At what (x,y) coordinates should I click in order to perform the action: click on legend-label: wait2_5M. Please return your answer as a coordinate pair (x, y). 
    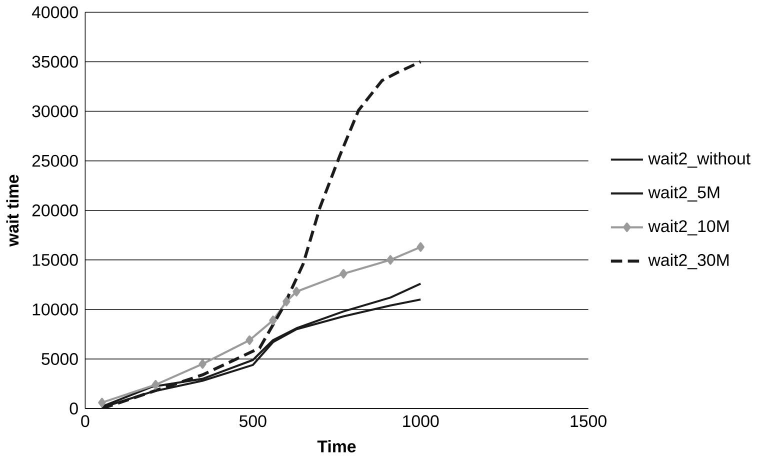
    Looking at the image, I should click on (684, 194).